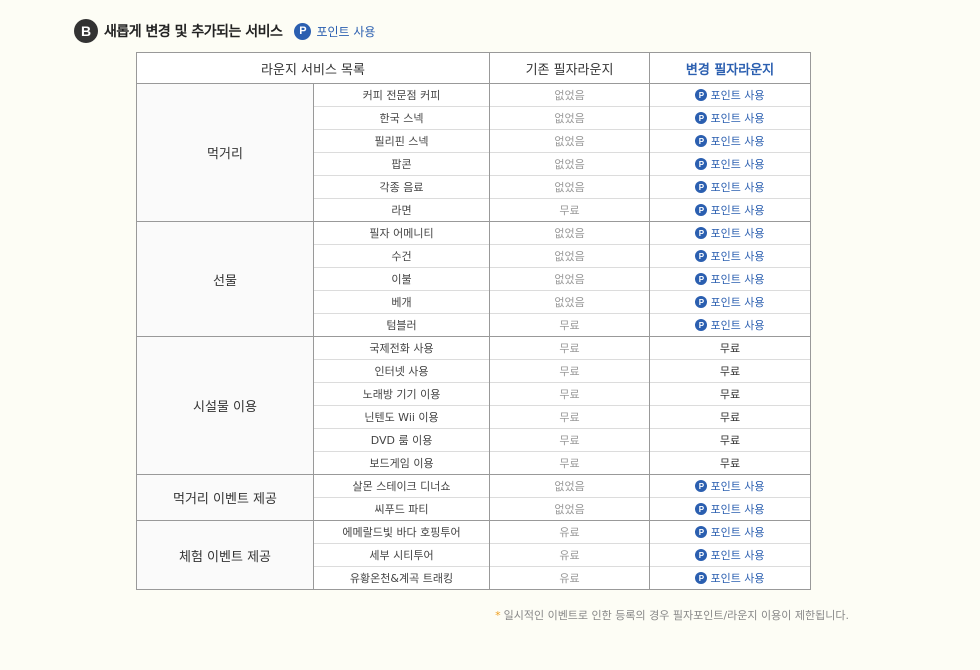 The height and width of the screenshot is (670, 980). I want to click on category-cell: 체험 이벤트 제공, so click(225, 555).